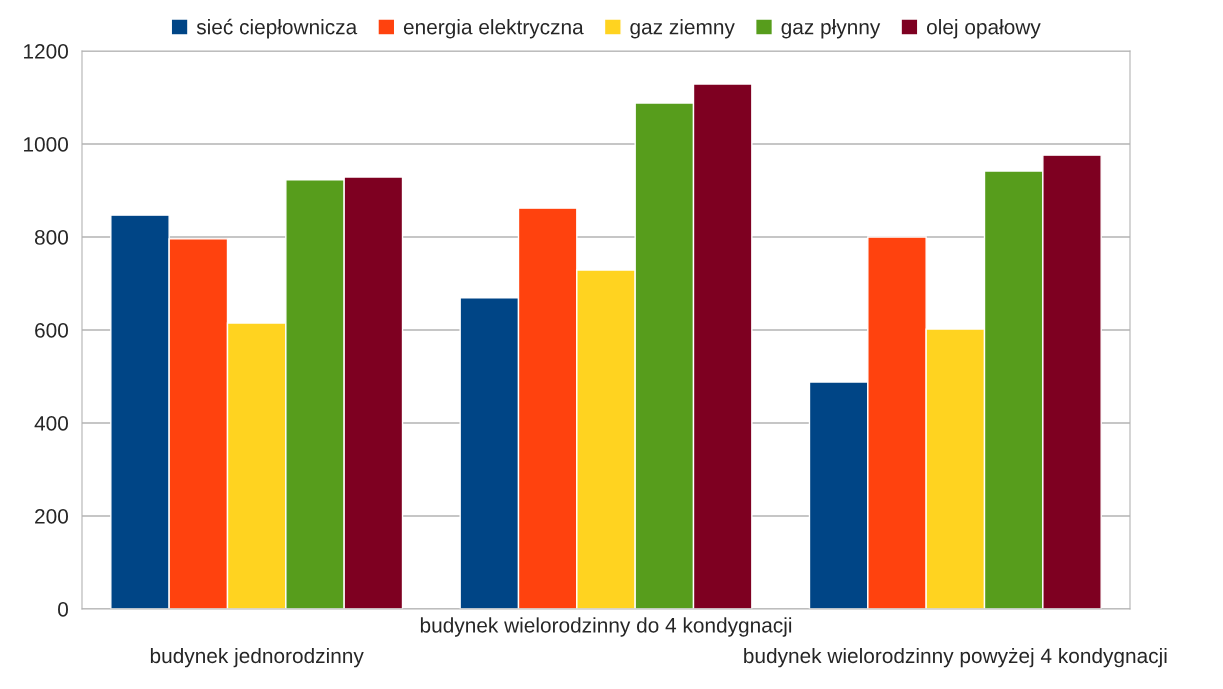 Image resolution: width=1223 pixels, height=689 pixels. What do you see at coordinates (46, 51) in the screenshot?
I see `y-tick-label: 1200` at bounding box center [46, 51].